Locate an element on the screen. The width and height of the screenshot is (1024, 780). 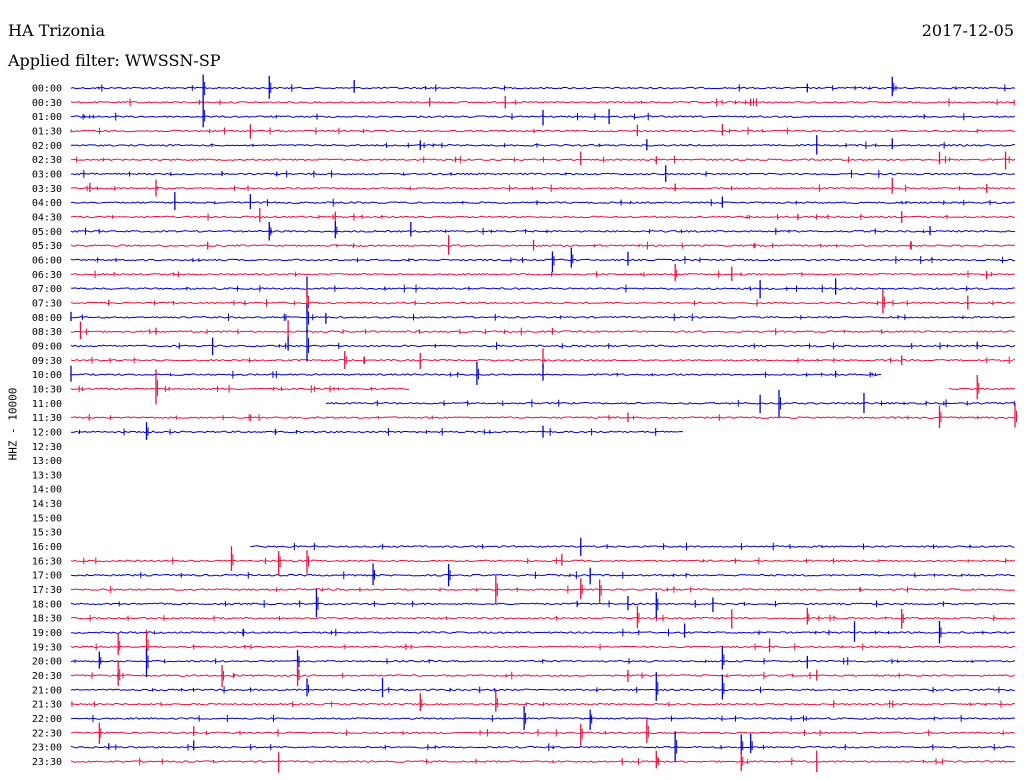
row-label: 02:30 is located at coordinates (47, 160).